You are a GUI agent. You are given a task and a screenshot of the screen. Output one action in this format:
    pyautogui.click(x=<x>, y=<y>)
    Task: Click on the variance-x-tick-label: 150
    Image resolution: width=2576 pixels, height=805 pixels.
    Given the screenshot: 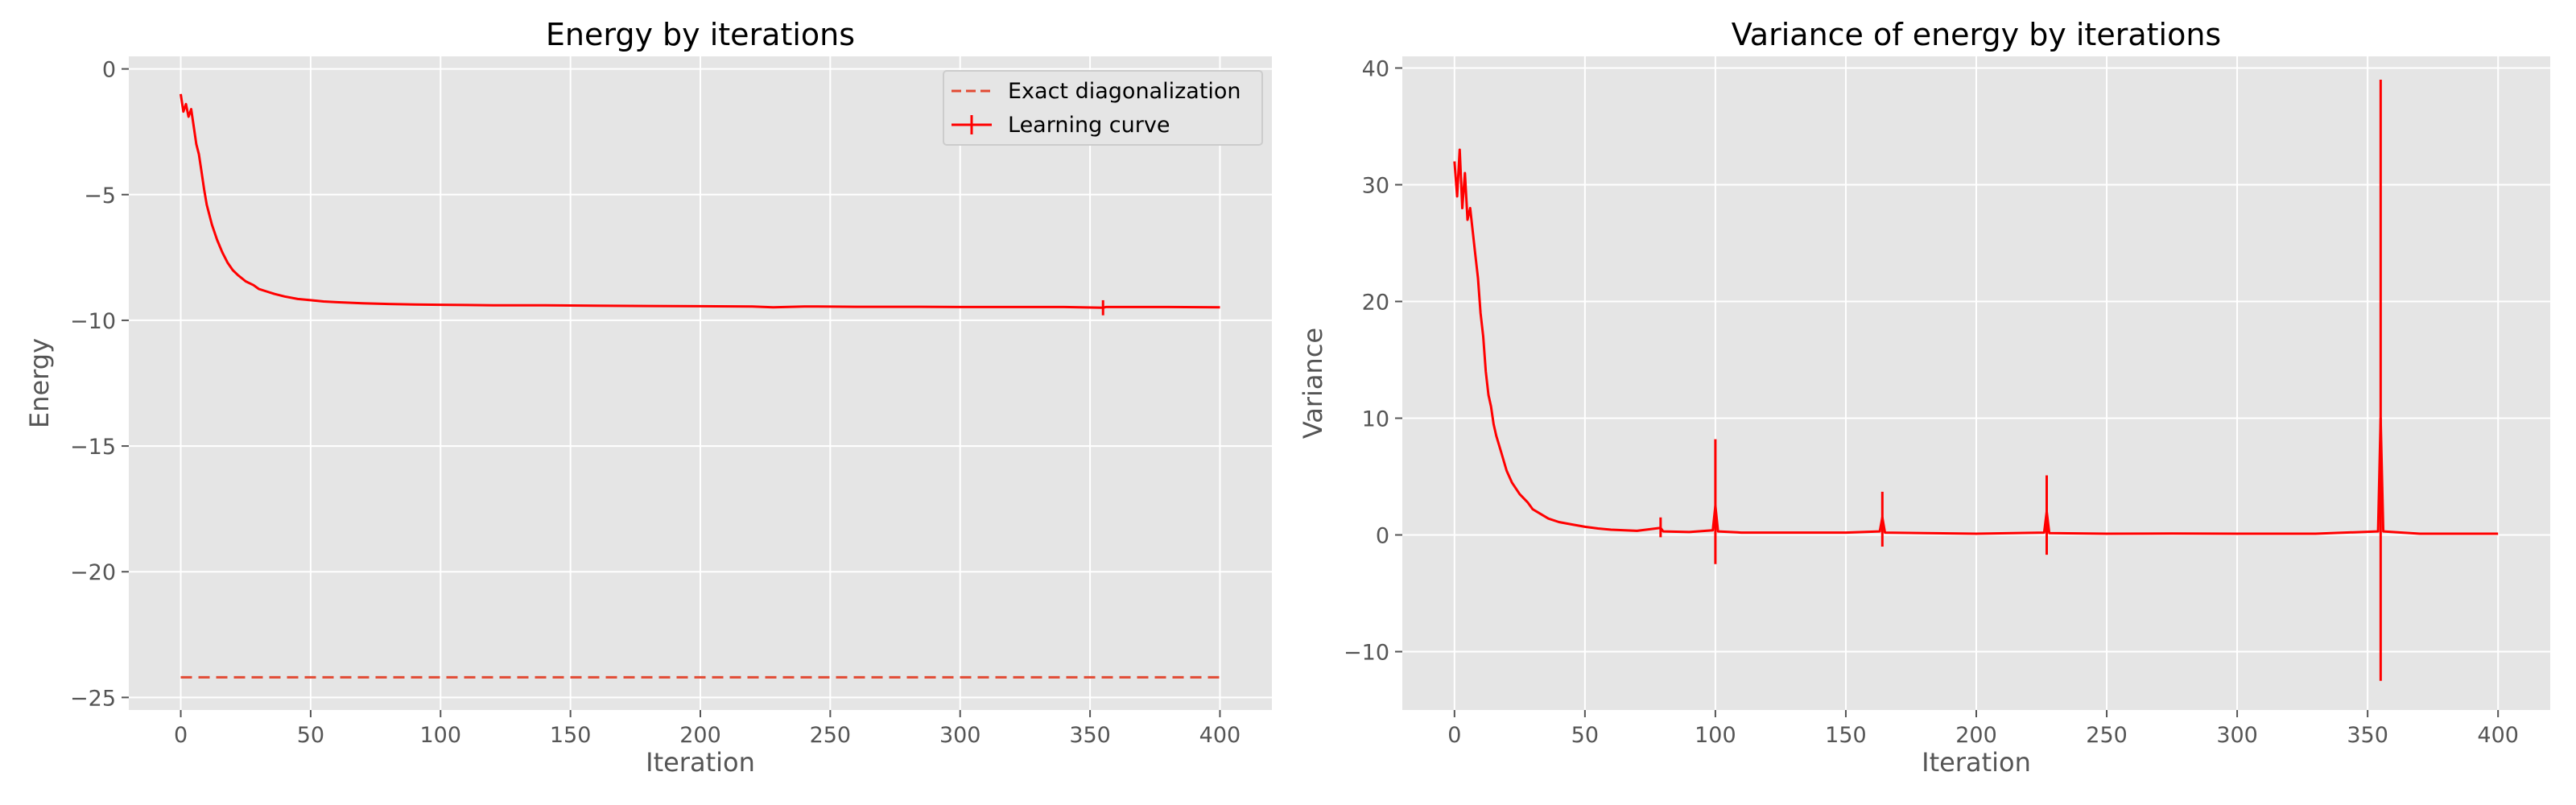 What is the action you would take?
    pyautogui.click(x=1846, y=735)
    